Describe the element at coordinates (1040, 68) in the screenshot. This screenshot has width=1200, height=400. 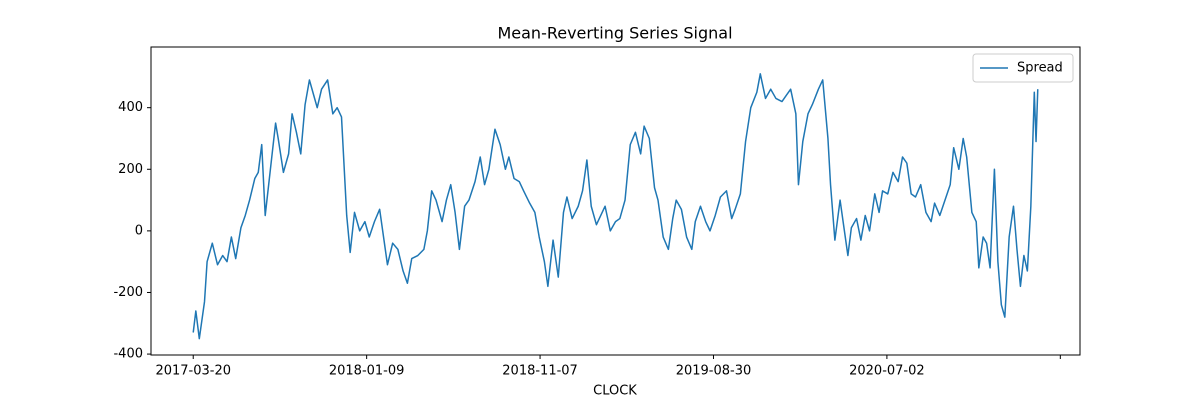
I see `legend-label: Spread` at that location.